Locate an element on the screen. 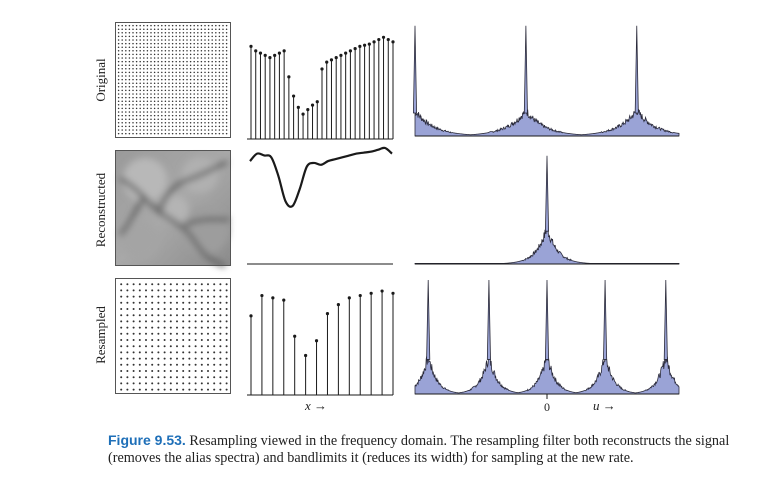  texture-blob is located at coordinates (145, 180).